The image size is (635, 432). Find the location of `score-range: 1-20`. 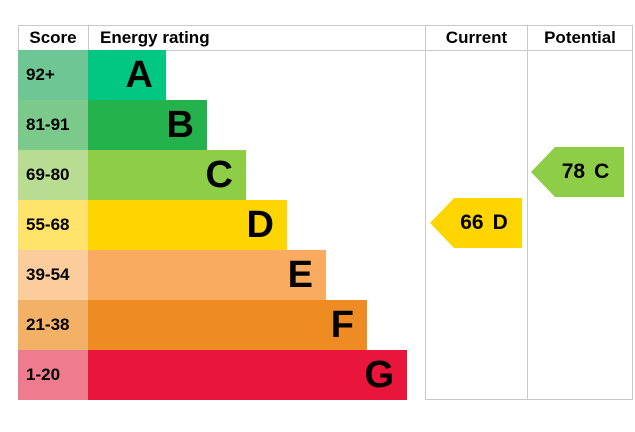

score-range: 1-20 is located at coordinates (53, 375).